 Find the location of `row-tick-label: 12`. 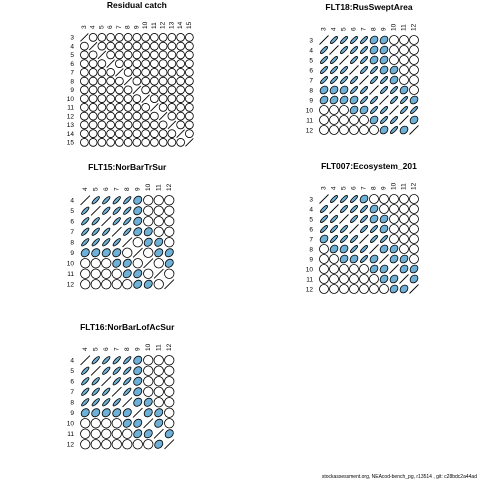

row-tick-label: 12 is located at coordinates (310, 289).